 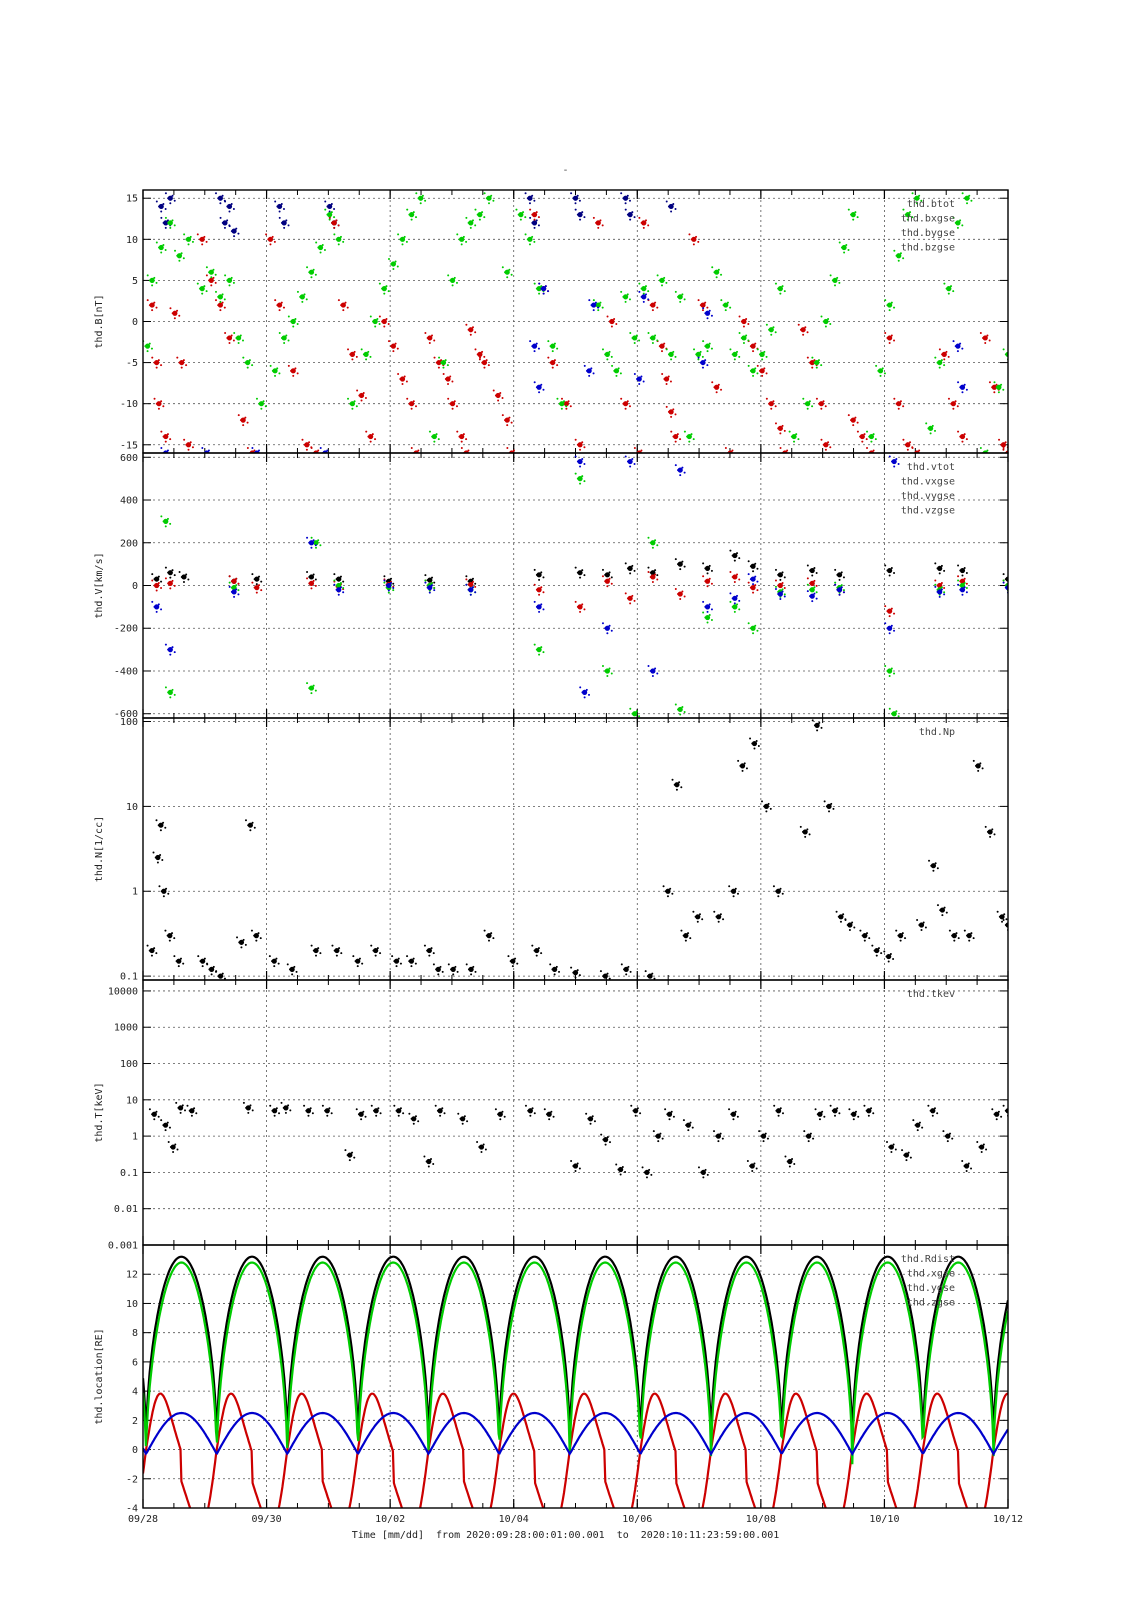 I want to click on y-tick-label: -2, so click(x=132, y=1479).